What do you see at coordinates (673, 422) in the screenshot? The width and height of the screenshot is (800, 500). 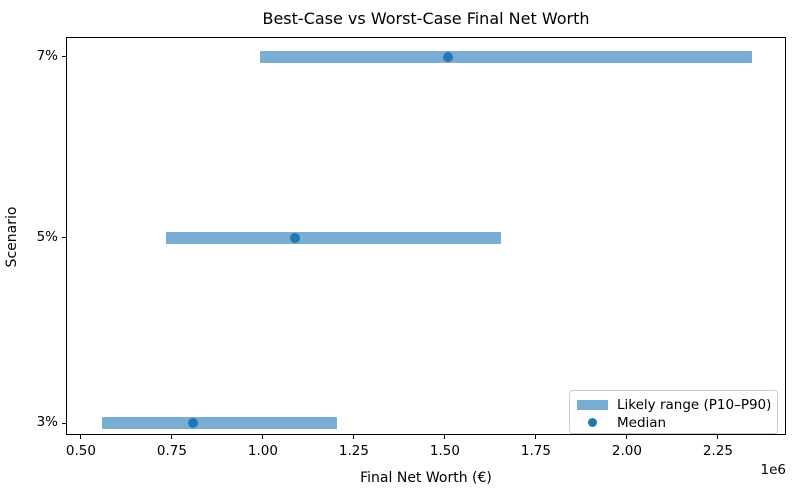 I see `legend-item-median: Median` at bounding box center [673, 422].